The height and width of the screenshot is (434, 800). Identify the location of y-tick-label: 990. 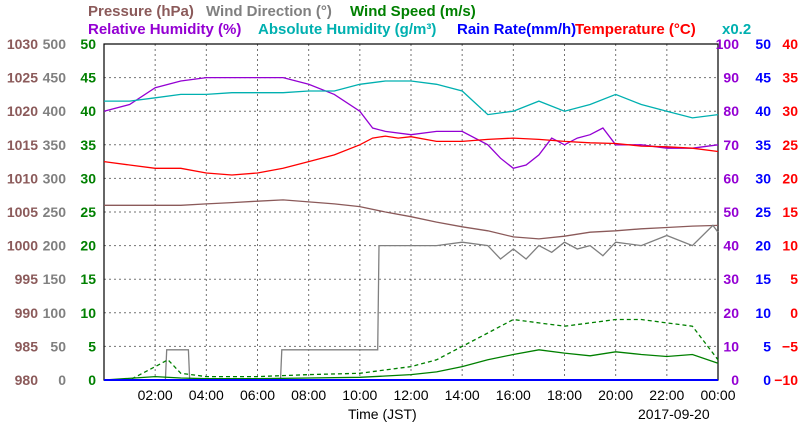
(27, 313).